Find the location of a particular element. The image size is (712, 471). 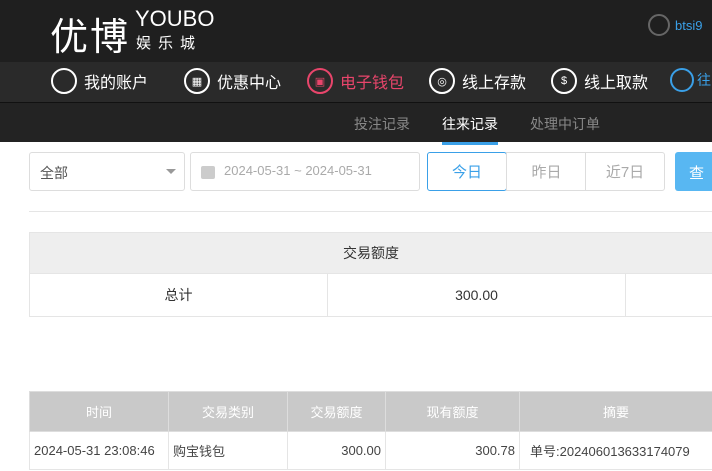

withdraw-icon: $ is located at coordinates (564, 81).